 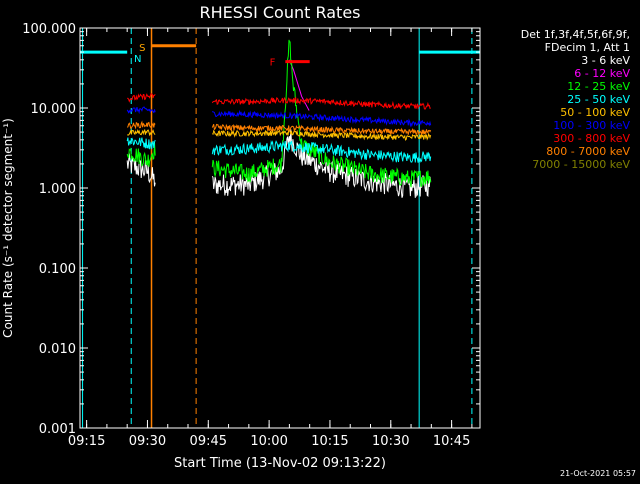 I want to click on timestamp: 21-Oct-2021 05:57, so click(x=598, y=473).